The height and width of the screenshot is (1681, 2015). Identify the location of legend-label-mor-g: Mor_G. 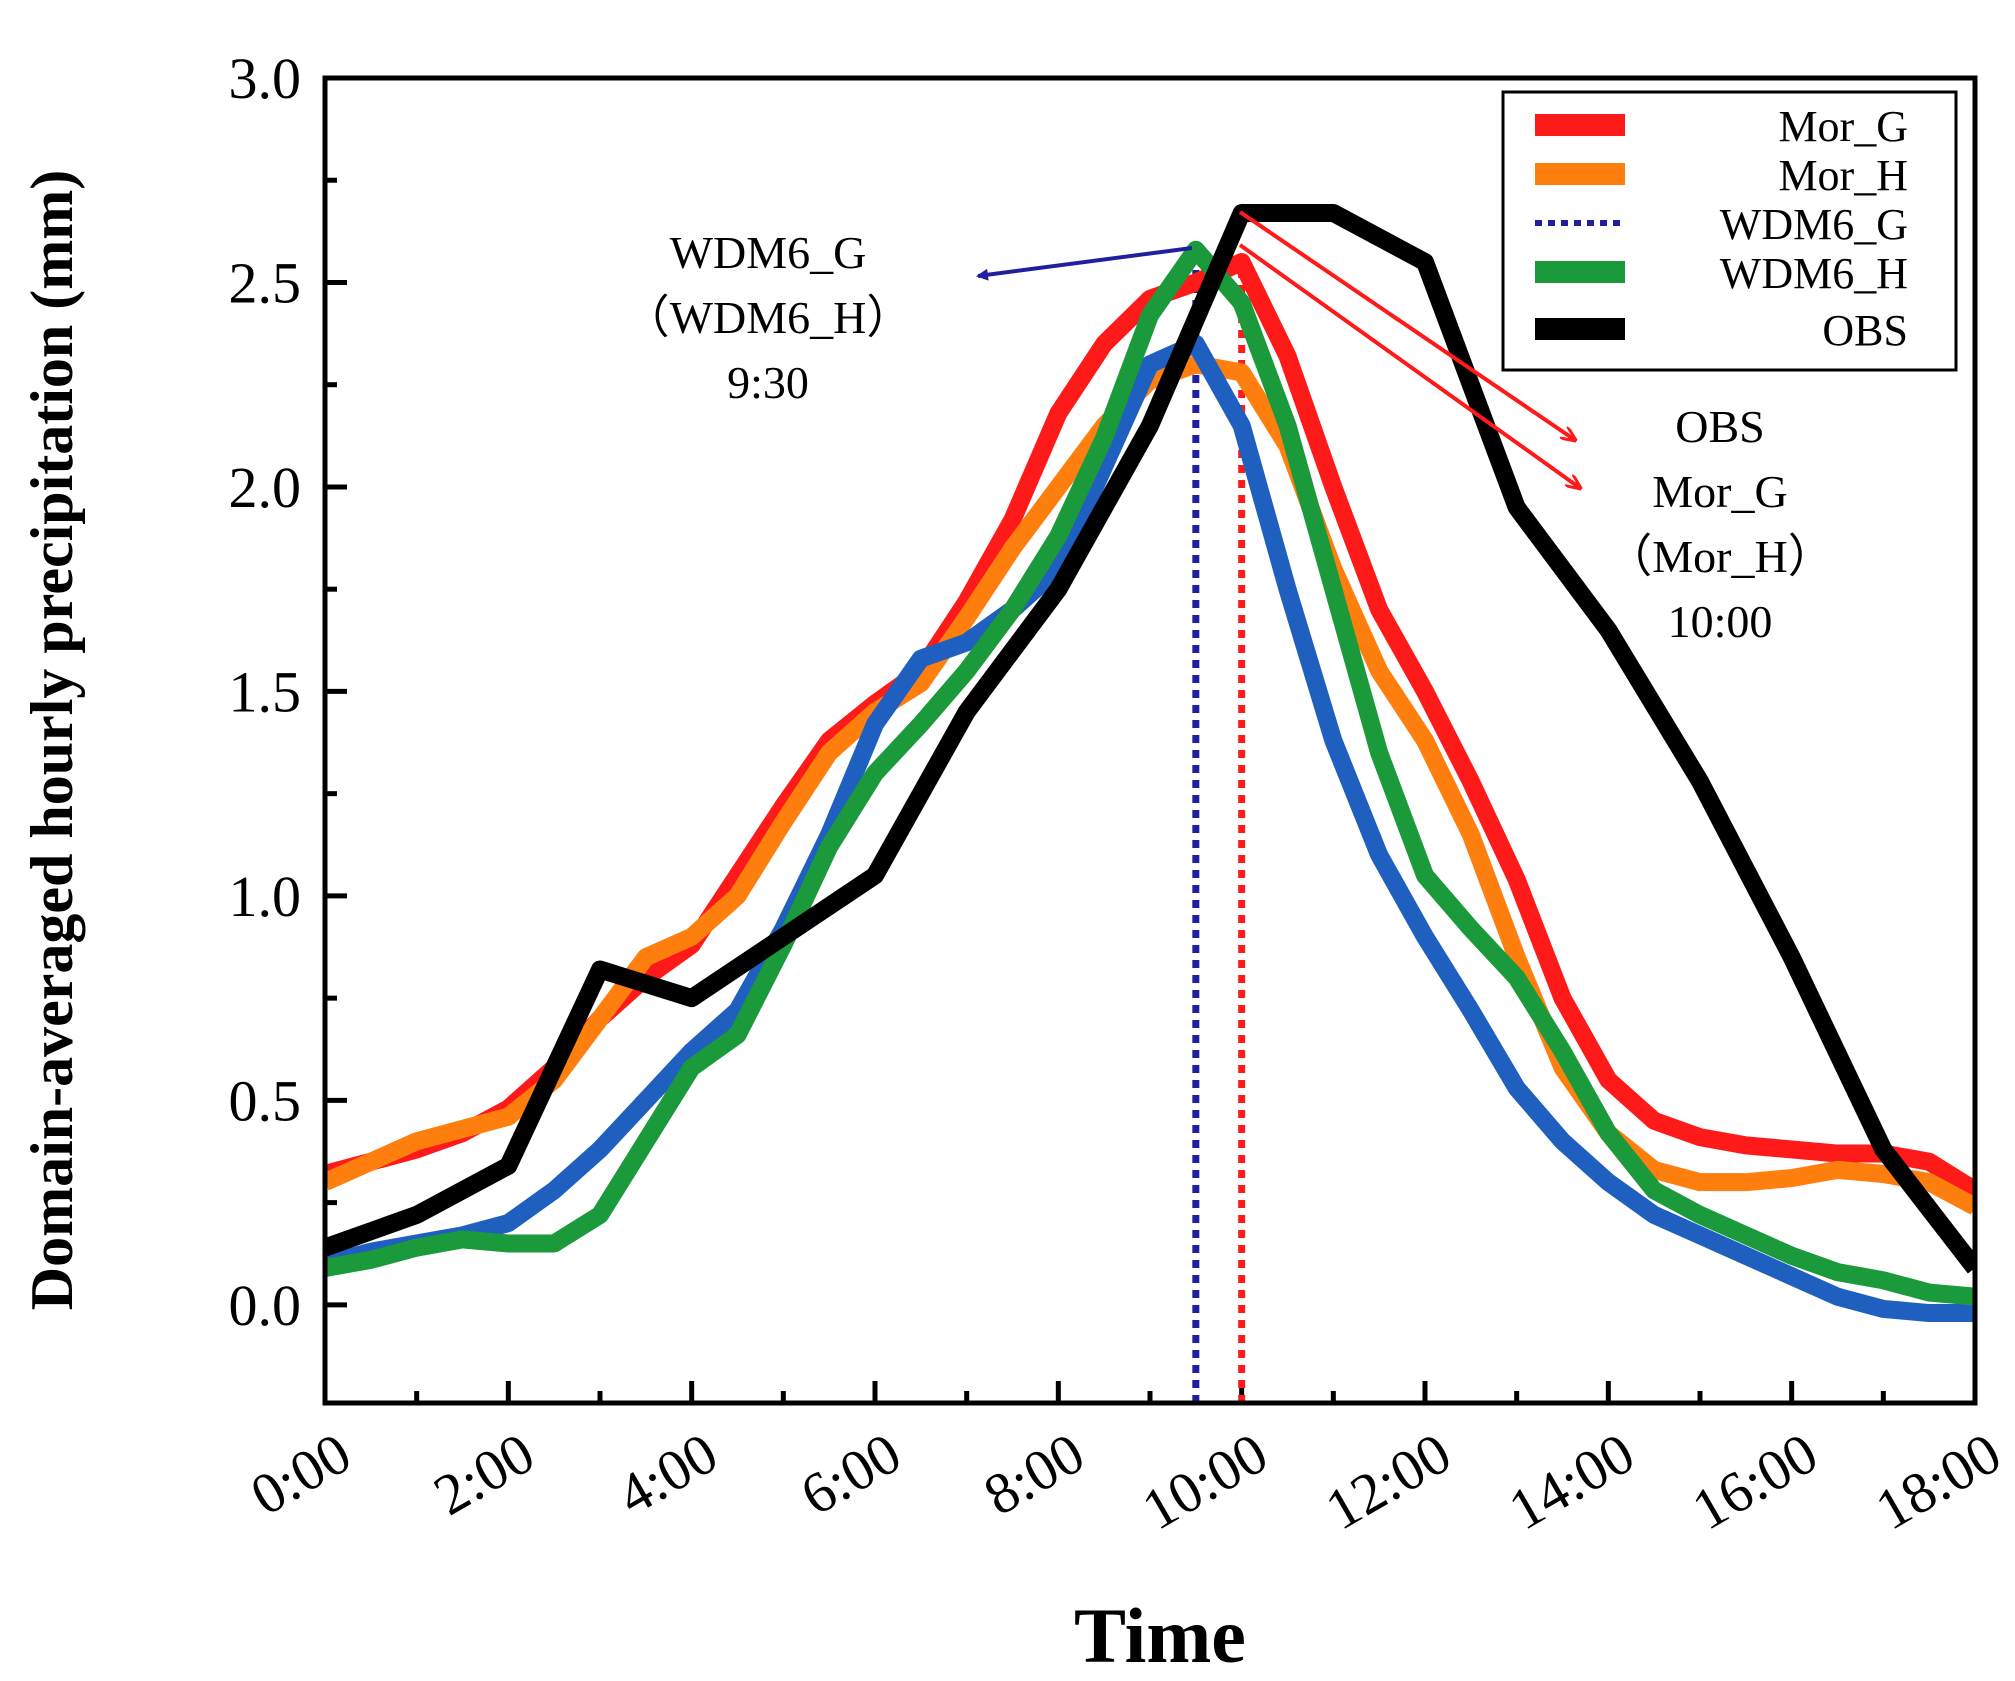
(1843, 126).